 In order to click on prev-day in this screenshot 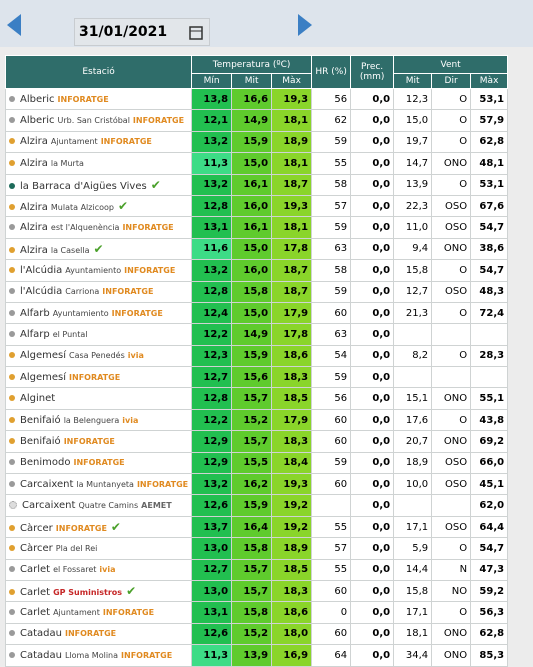, I will do `click(14, 25)`.